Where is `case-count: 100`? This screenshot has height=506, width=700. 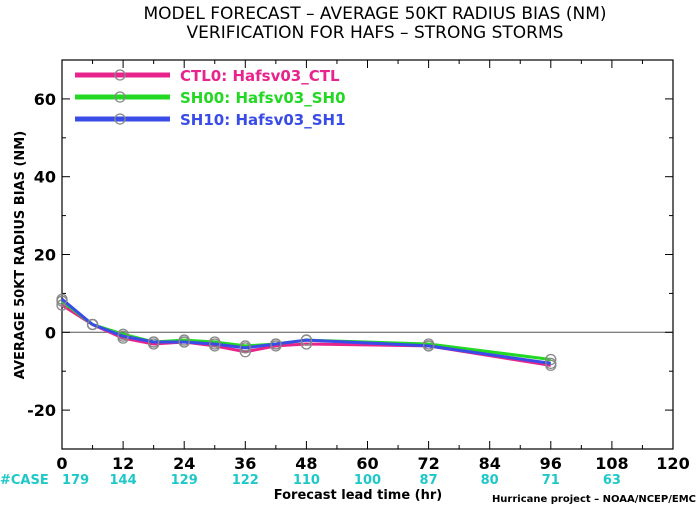 case-count: 100 is located at coordinates (367, 480).